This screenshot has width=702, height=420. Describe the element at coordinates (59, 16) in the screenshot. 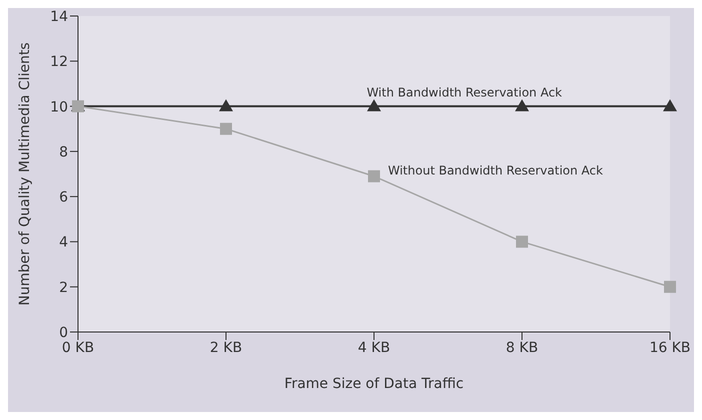

I see `y-tick-label: 14` at that location.